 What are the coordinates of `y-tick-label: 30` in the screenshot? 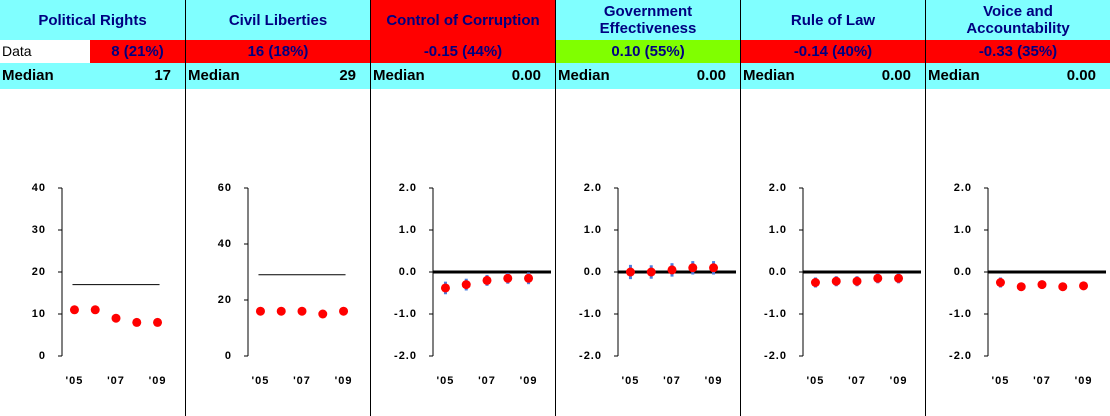 It's located at (39, 230).